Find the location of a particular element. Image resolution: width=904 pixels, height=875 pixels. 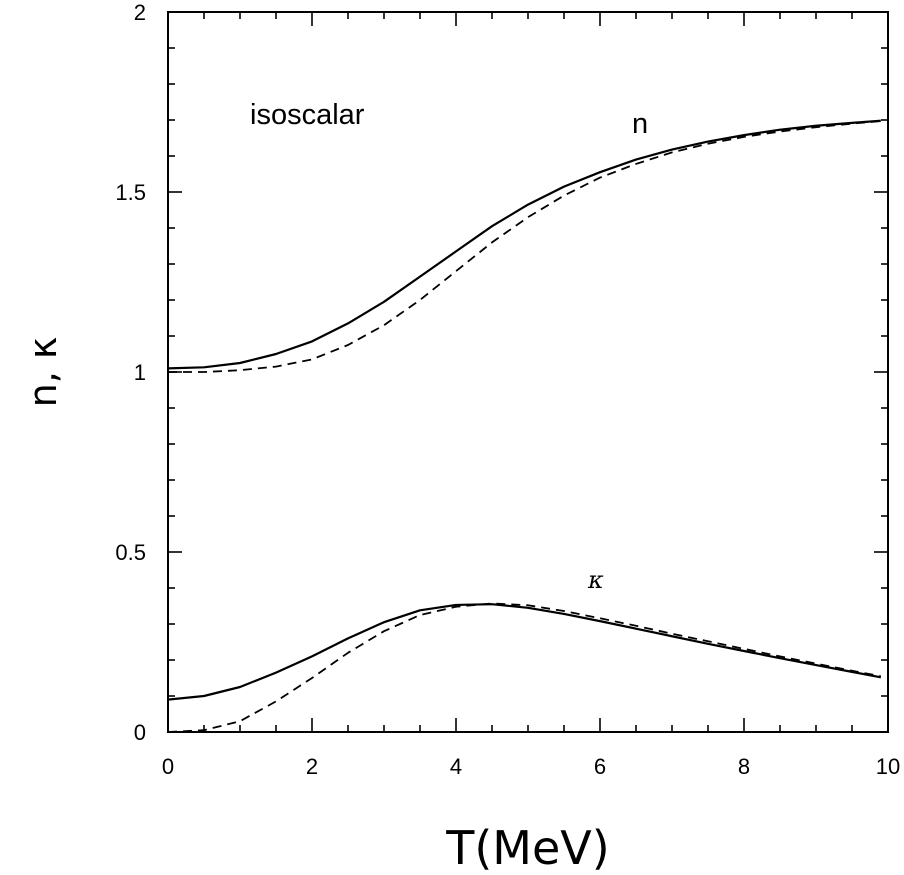

x-tick-label: 2 is located at coordinates (312, 766).